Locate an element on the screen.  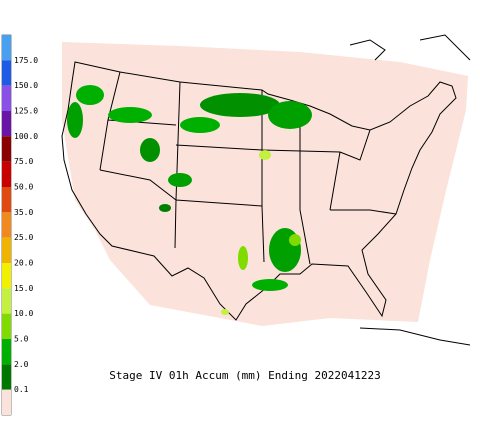
legend-label: 175.0 is located at coordinates (26, 60).